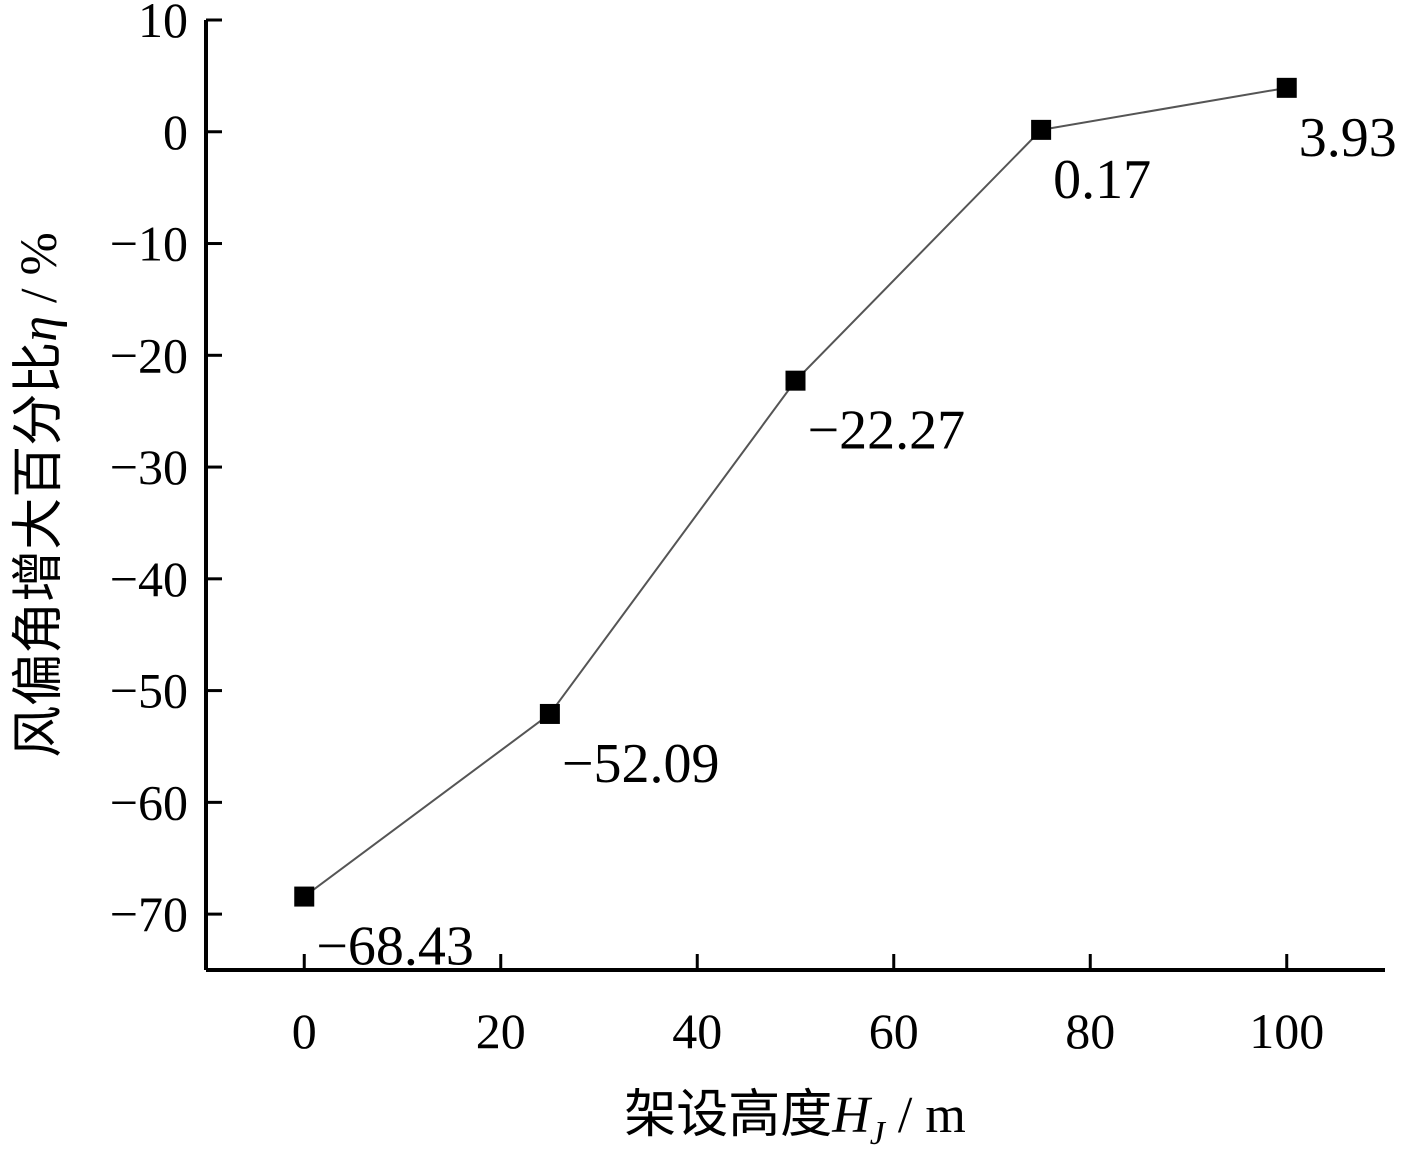  I want to click on data-point-label: 3.93, so click(1348, 138).